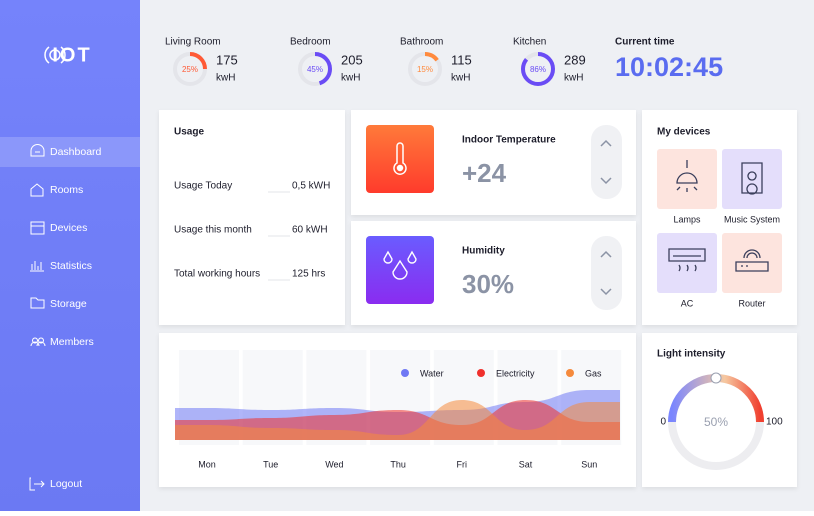  What do you see at coordinates (687, 303) in the screenshot?
I see `device-name: AC` at bounding box center [687, 303].